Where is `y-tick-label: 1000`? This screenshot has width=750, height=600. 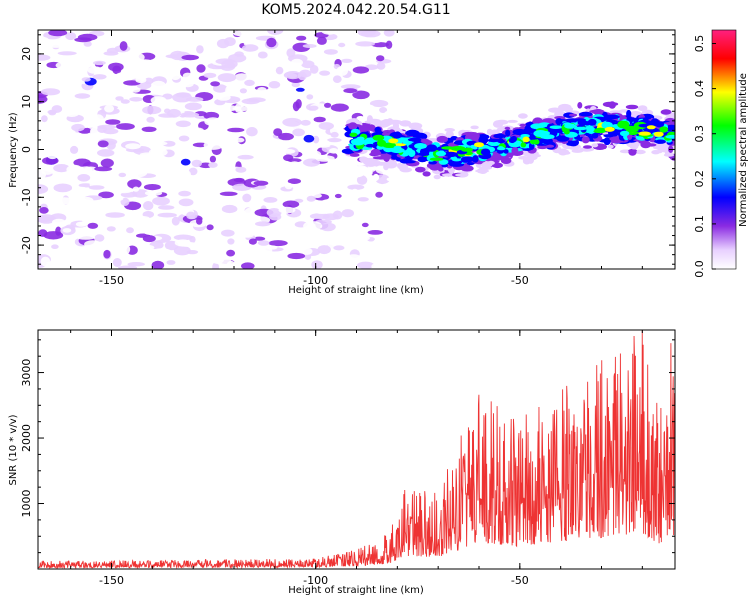 y-tick-label: 1000 is located at coordinates (26, 504).